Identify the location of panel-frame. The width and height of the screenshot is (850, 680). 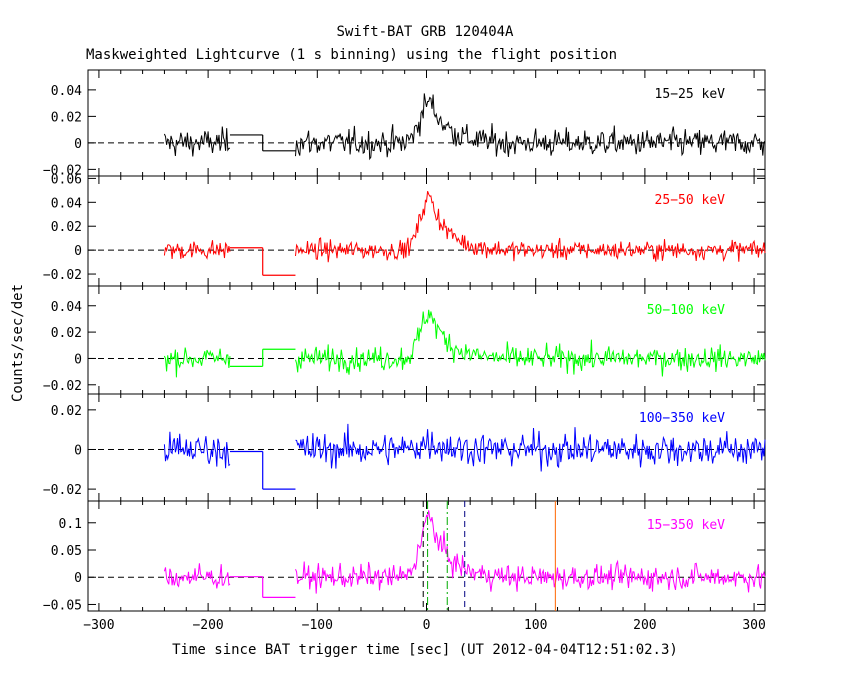
(426, 123).